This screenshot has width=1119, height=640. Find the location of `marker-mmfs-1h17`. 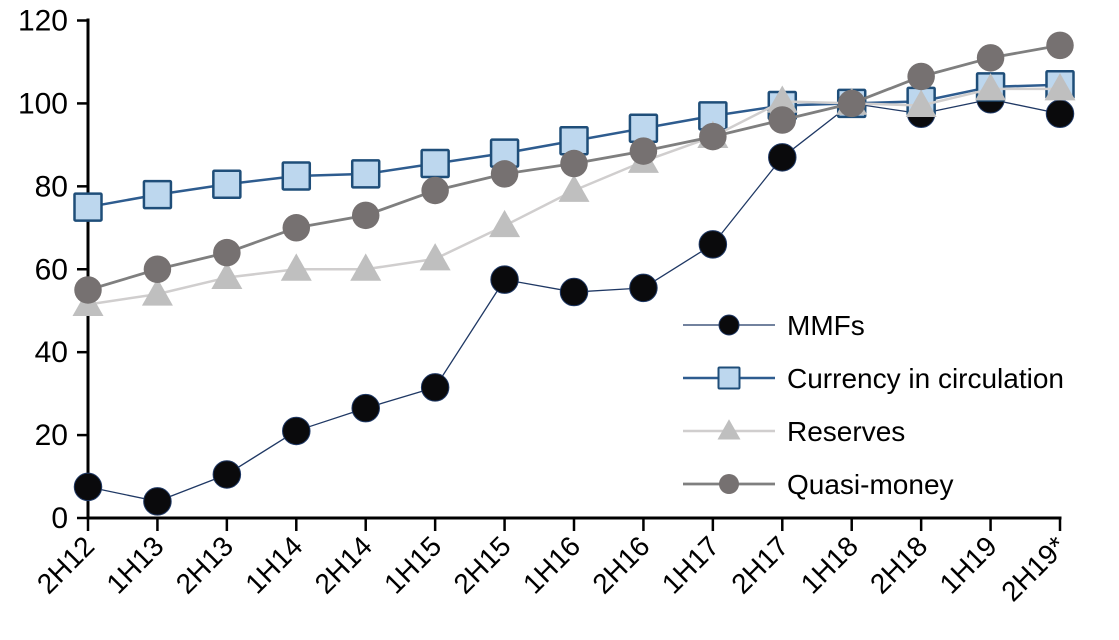

marker-mmfs-1h17 is located at coordinates (713, 244).